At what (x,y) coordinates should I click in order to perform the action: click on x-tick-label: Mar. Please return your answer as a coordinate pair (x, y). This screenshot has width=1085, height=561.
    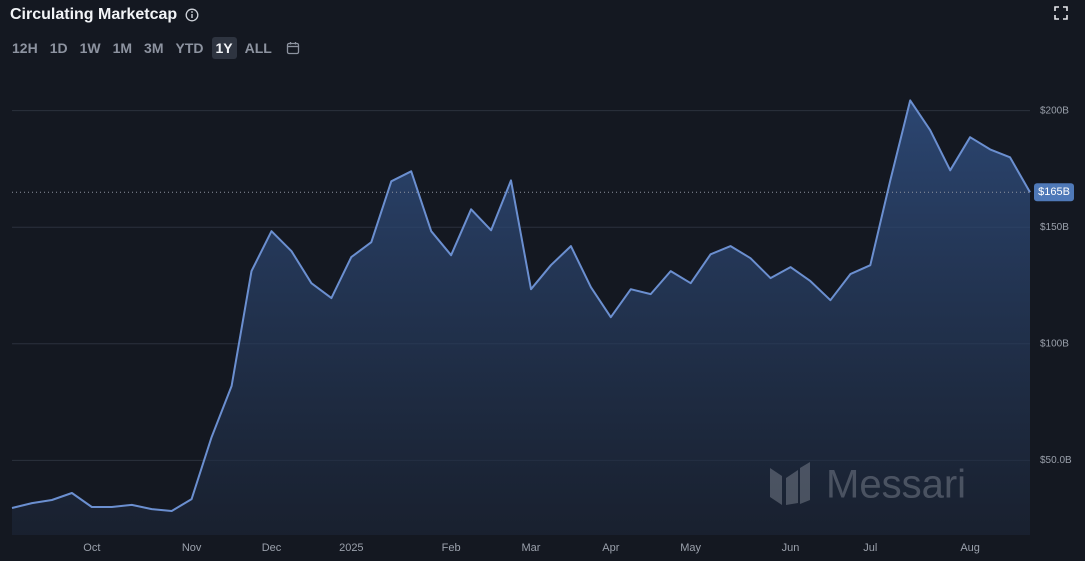
    Looking at the image, I should click on (531, 548).